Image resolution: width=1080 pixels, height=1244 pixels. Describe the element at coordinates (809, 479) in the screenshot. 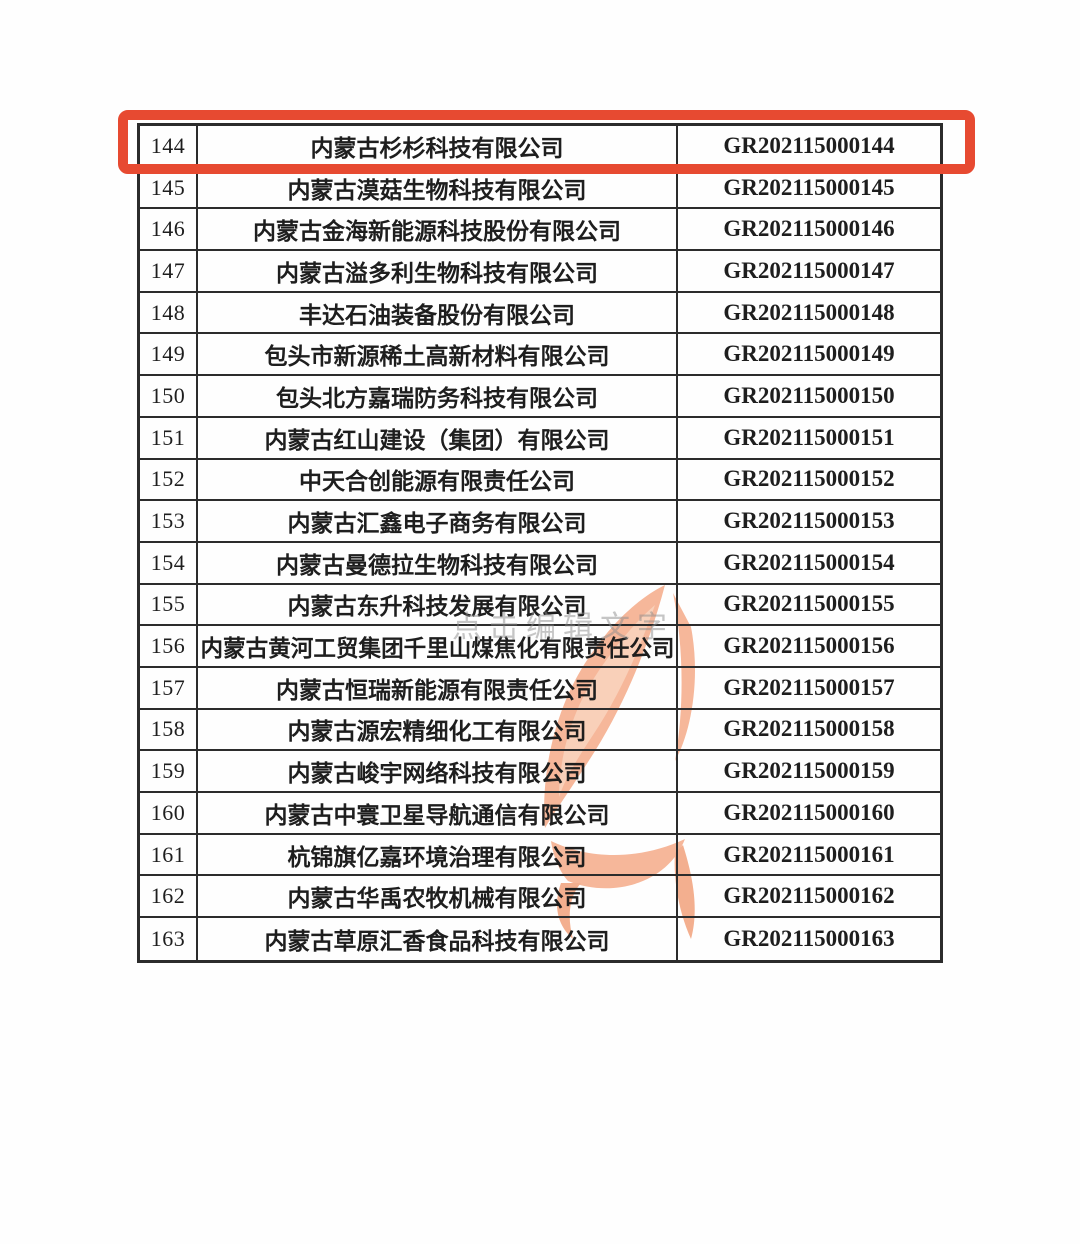

I see `gr-code-cell: GR202115000152` at that location.